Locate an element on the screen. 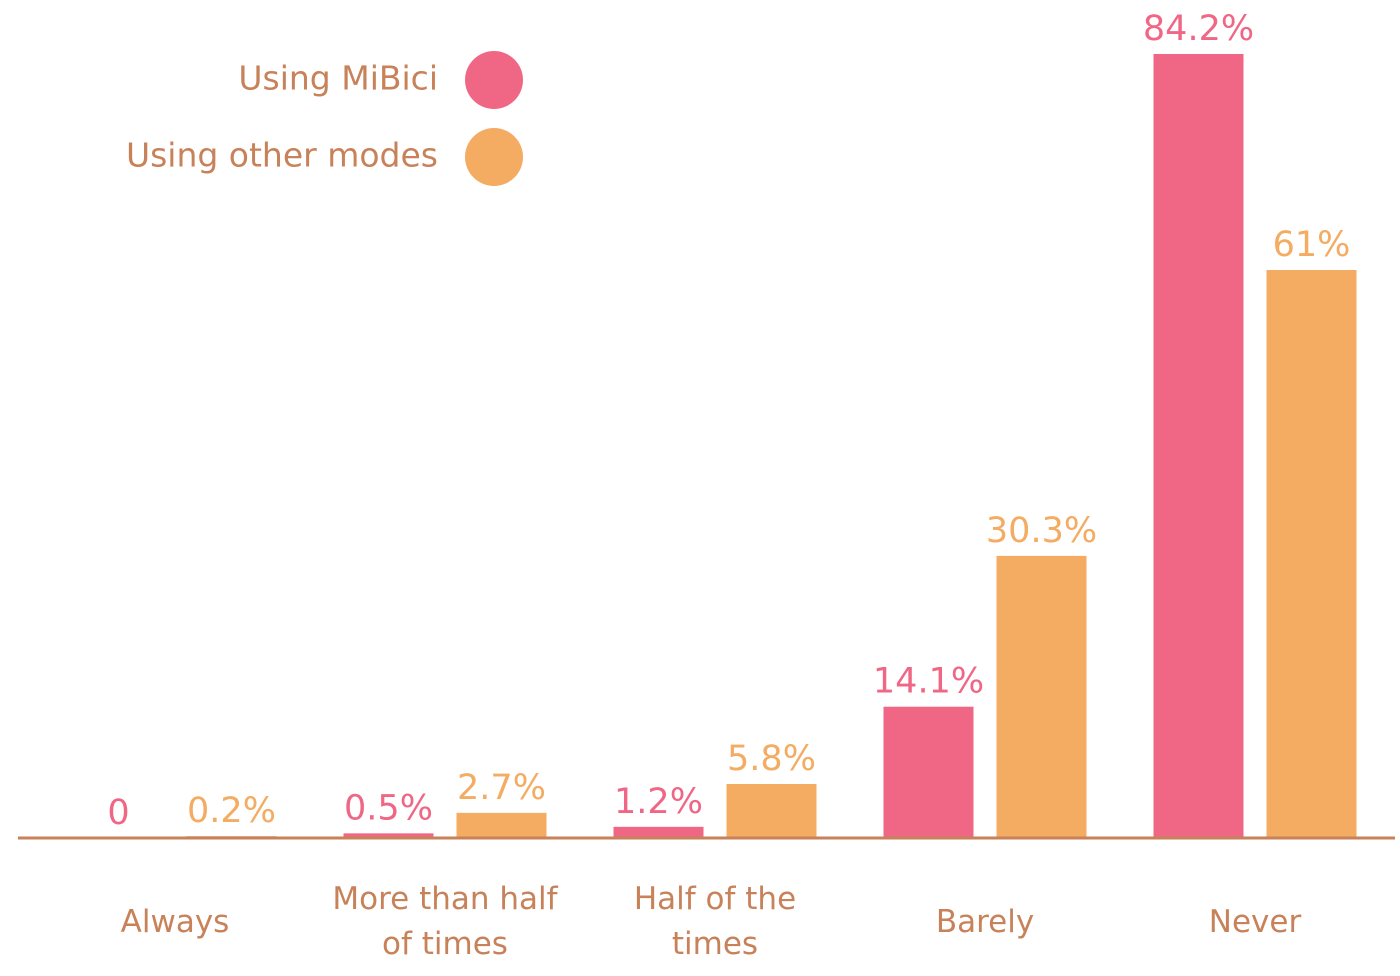  value-label: 5.8% is located at coordinates (771, 759).